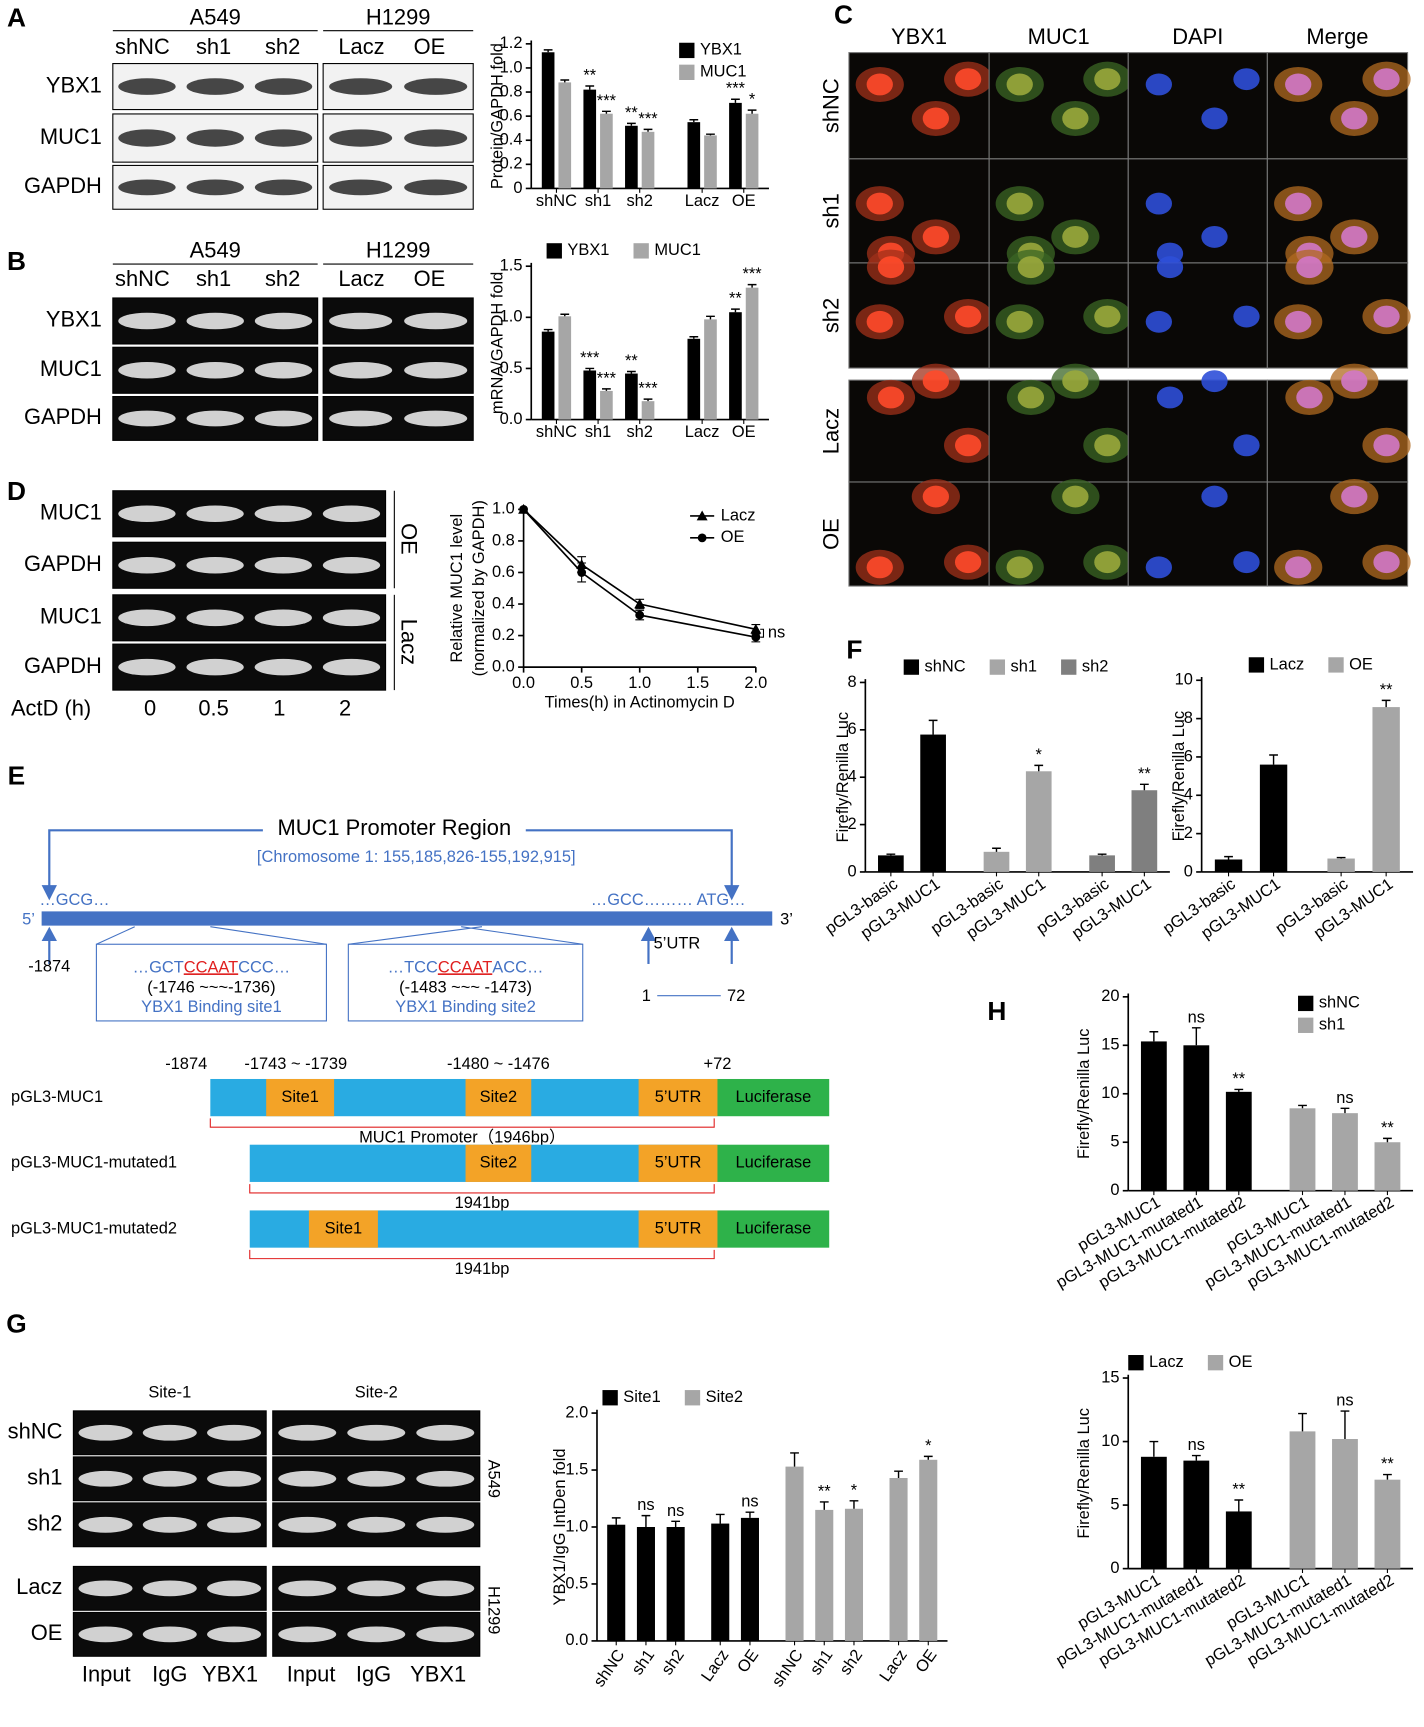 The width and height of the screenshot is (1424, 1727). What do you see at coordinates (158, 968) in the screenshot?
I see `sequence-flank: …GCT` at bounding box center [158, 968].